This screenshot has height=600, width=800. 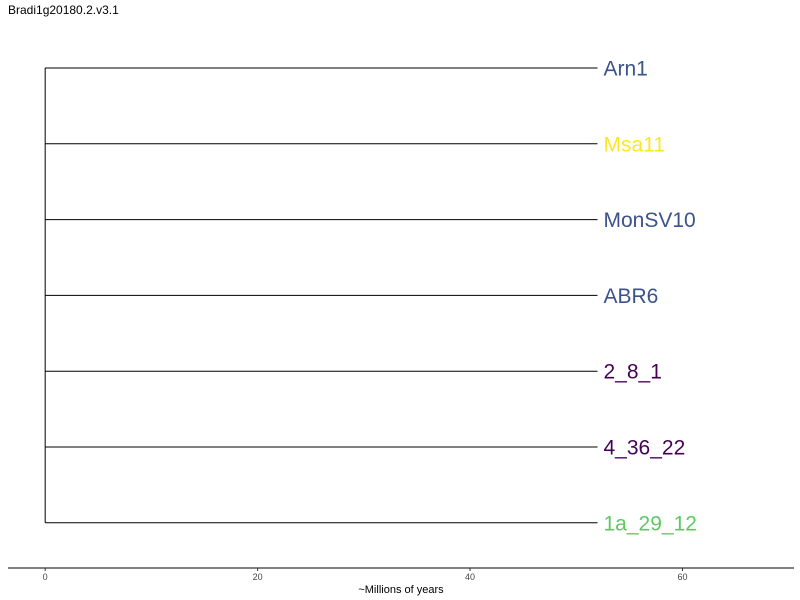 I want to click on x-axis-title: ~Millions of years, so click(x=401, y=590).